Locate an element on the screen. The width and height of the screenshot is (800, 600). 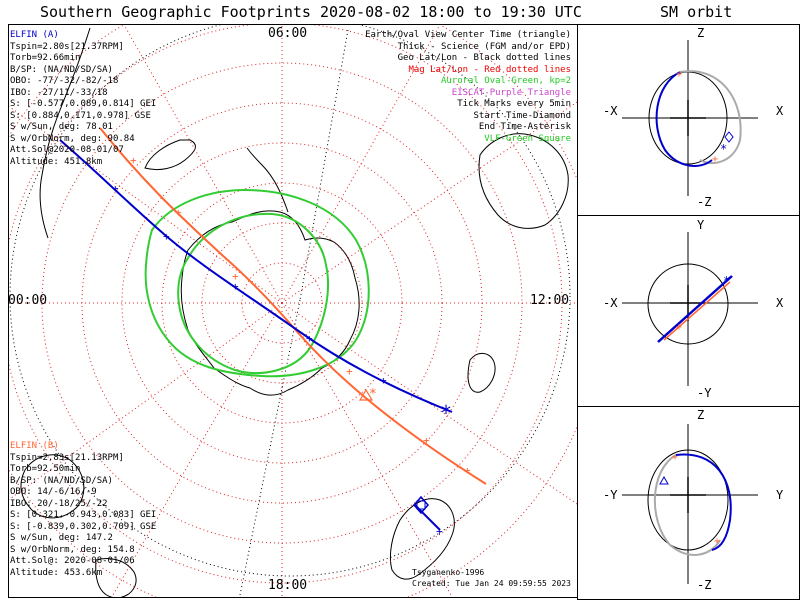
elfin-a-info-line: OBO: -77/-32/-82/-18 is located at coordinates (64, 81).